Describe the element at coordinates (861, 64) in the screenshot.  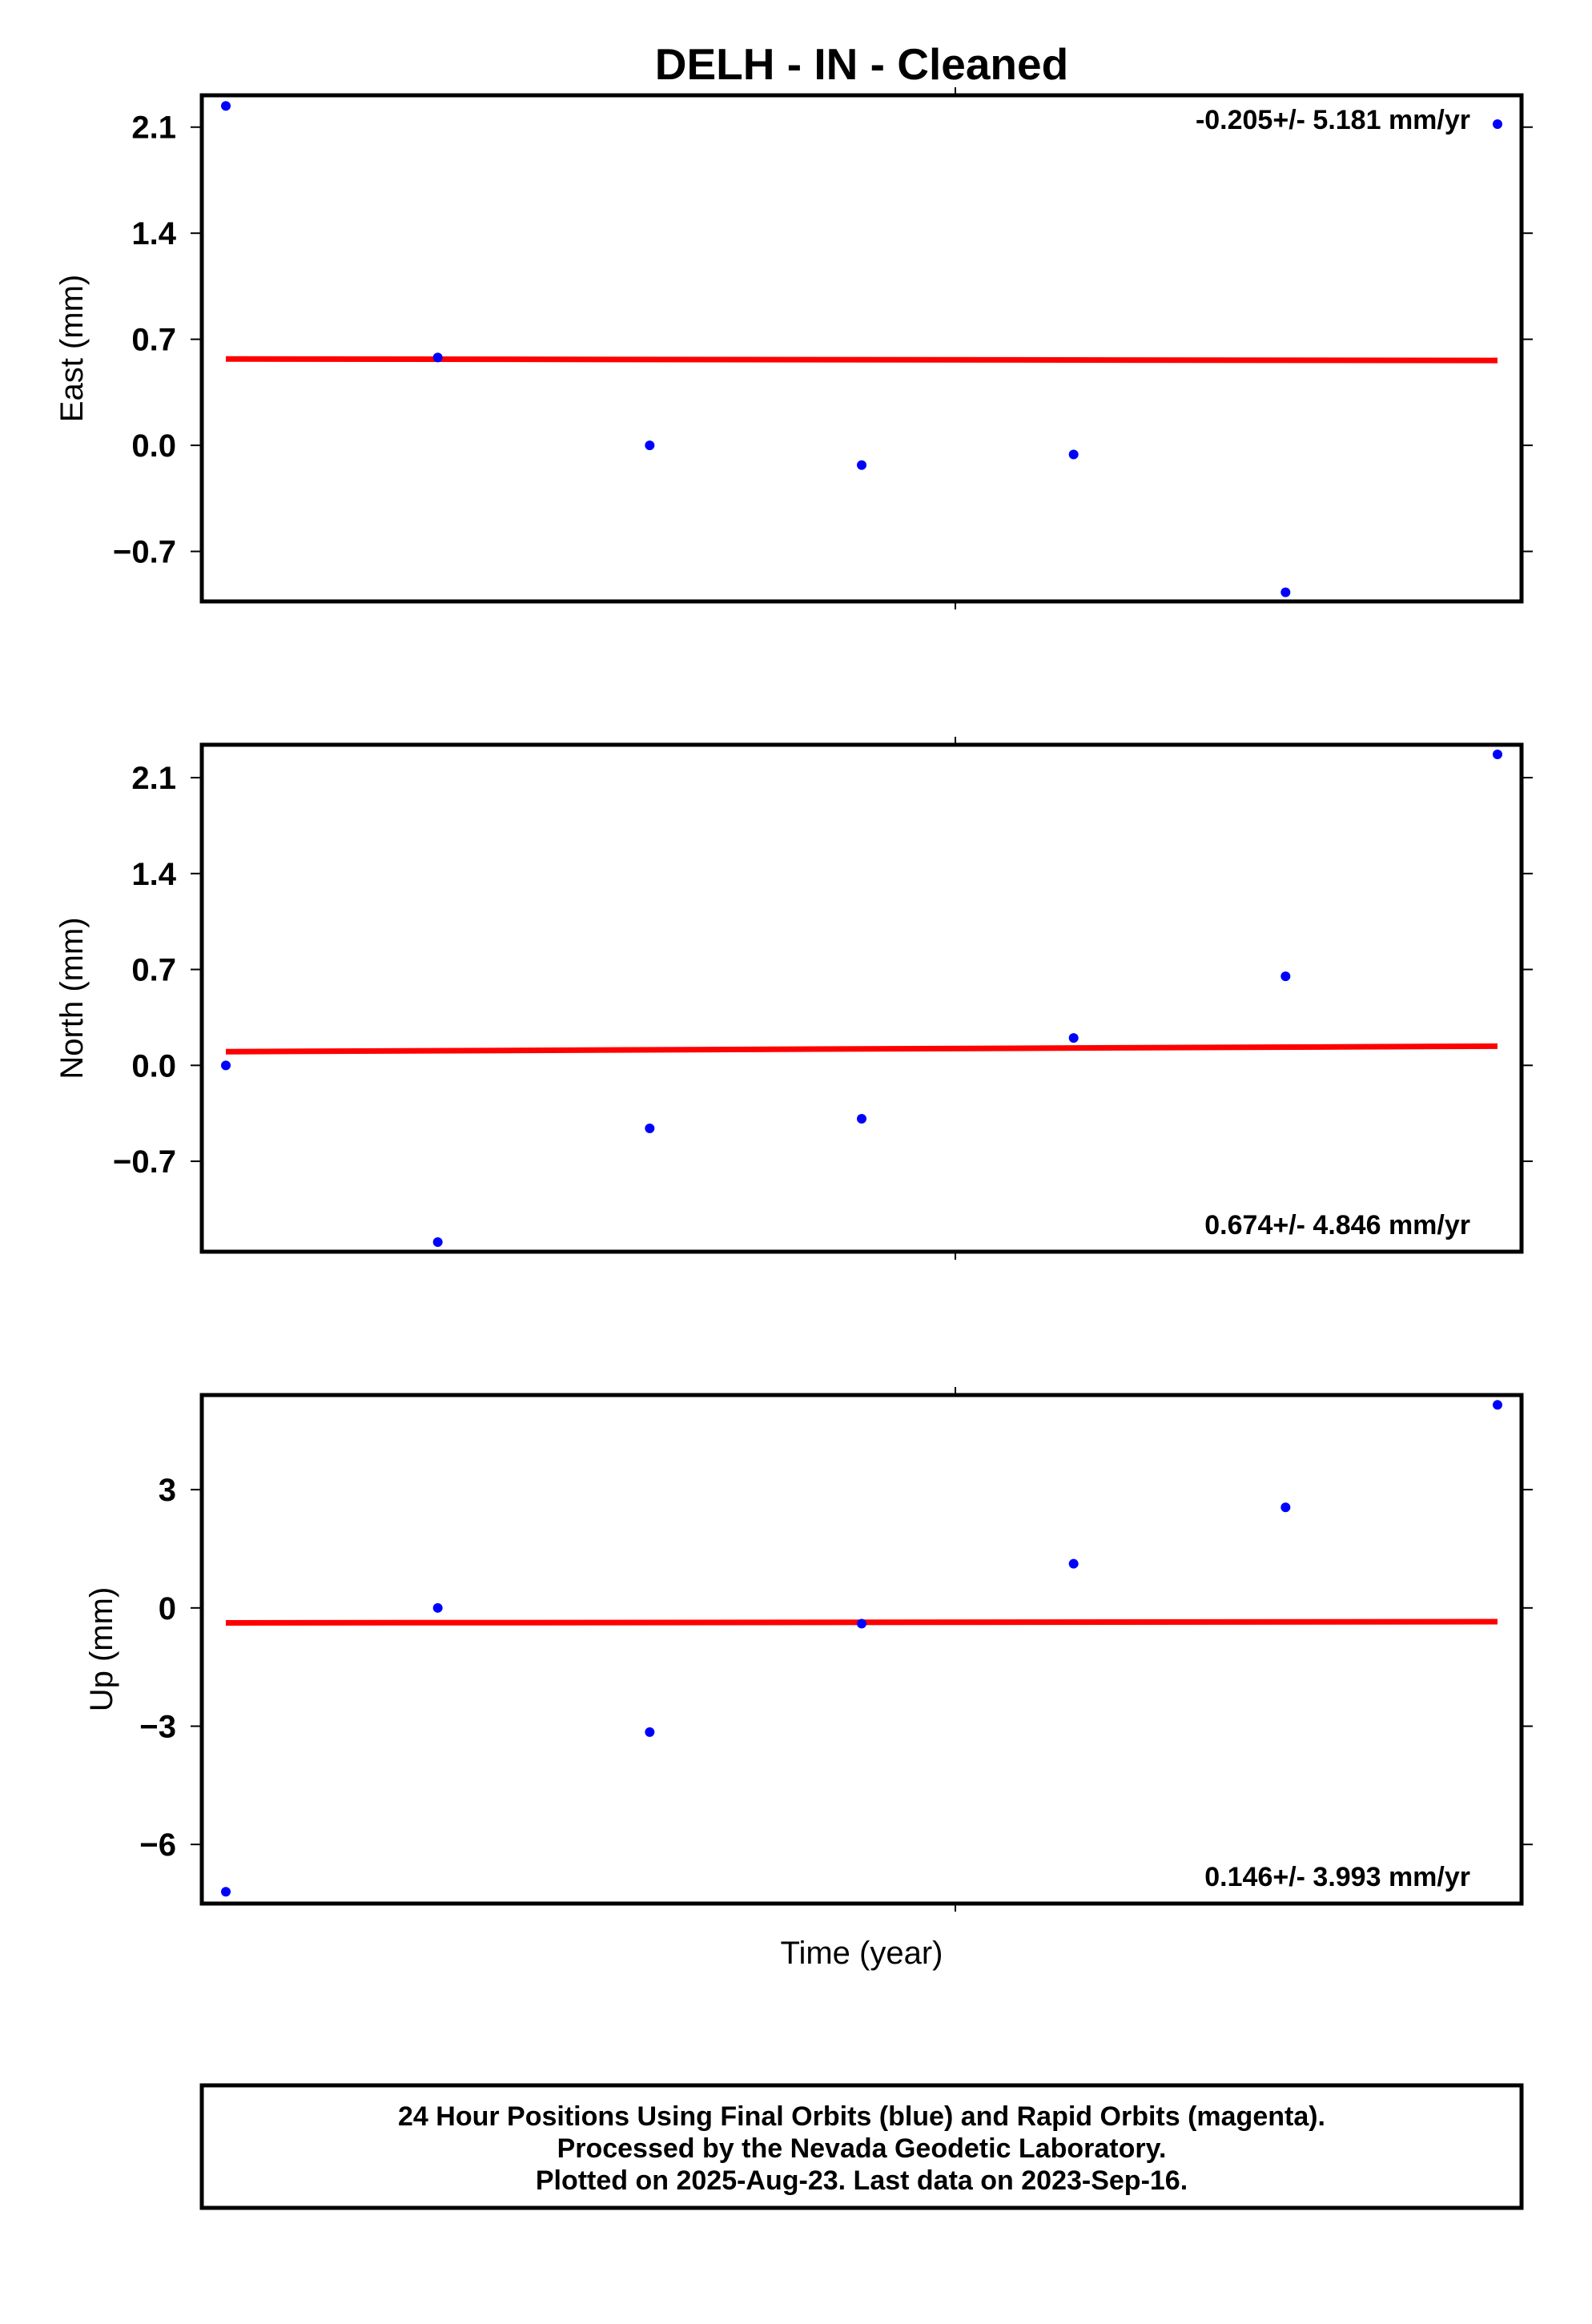
I see `chart-title: DELH - IN - Cleaned` at that location.